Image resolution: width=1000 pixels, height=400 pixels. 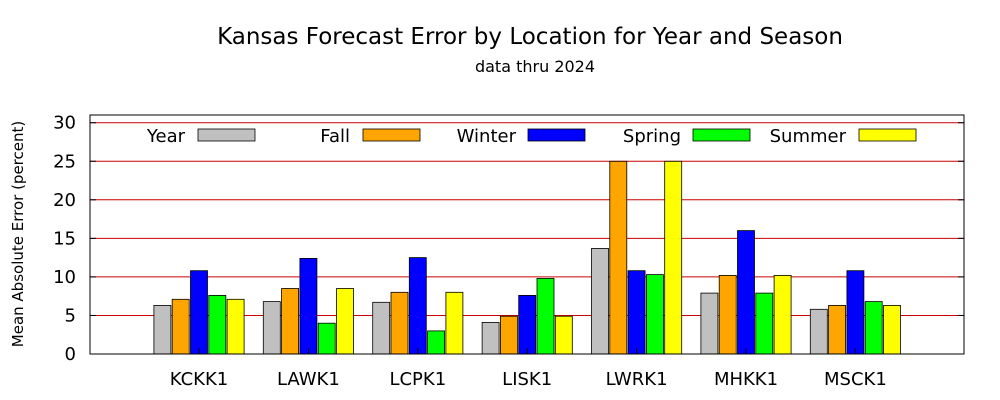 What do you see at coordinates (18, 234) in the screenshot?
I see `y-axis-label: Mean Absolute Error (percent)` at bounding box center [18, 234].